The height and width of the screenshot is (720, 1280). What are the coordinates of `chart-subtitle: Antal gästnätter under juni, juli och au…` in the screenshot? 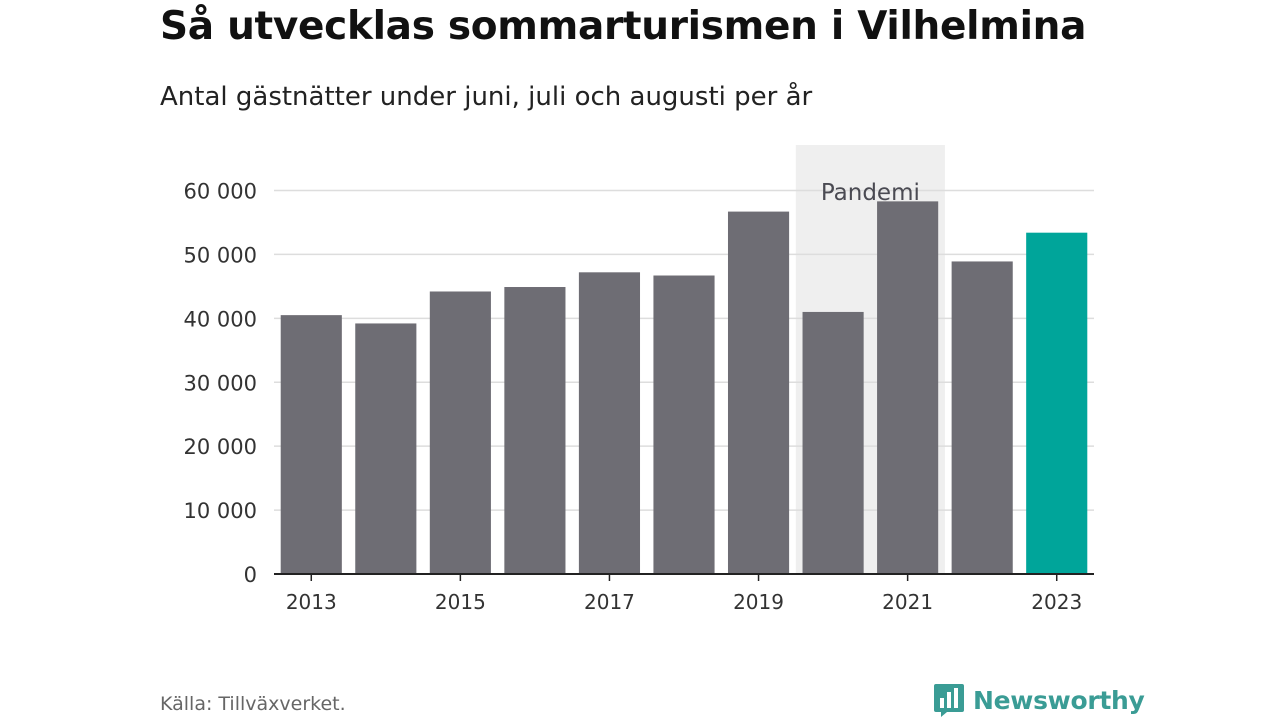 It's located at (486, 97).